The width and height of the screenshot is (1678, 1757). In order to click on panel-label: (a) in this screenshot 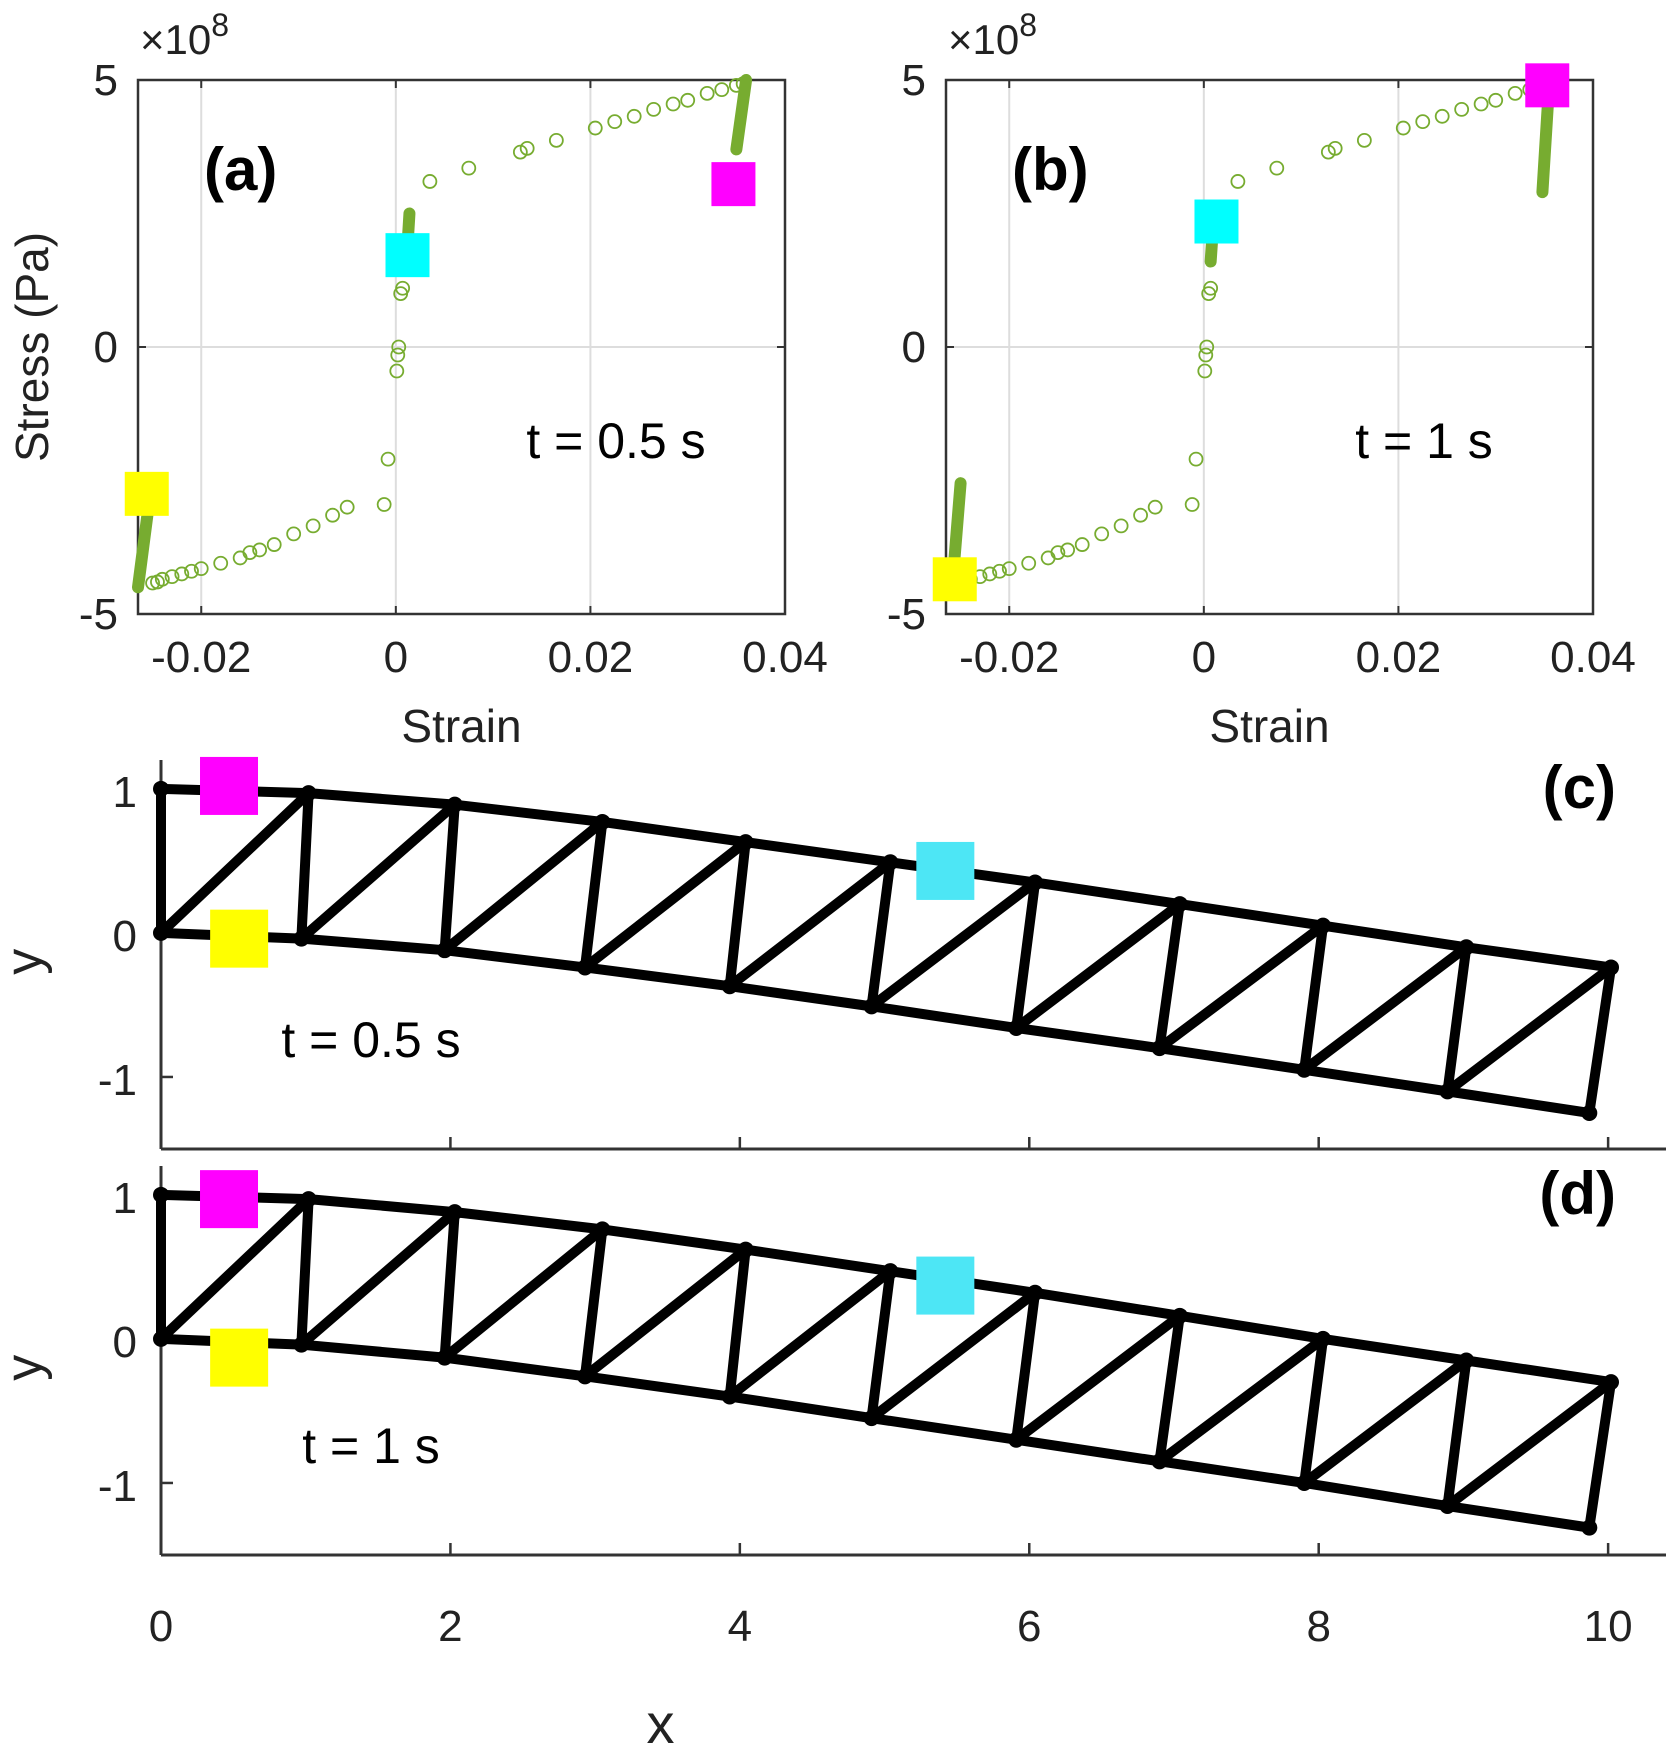, I will do `click(240, 169)`.